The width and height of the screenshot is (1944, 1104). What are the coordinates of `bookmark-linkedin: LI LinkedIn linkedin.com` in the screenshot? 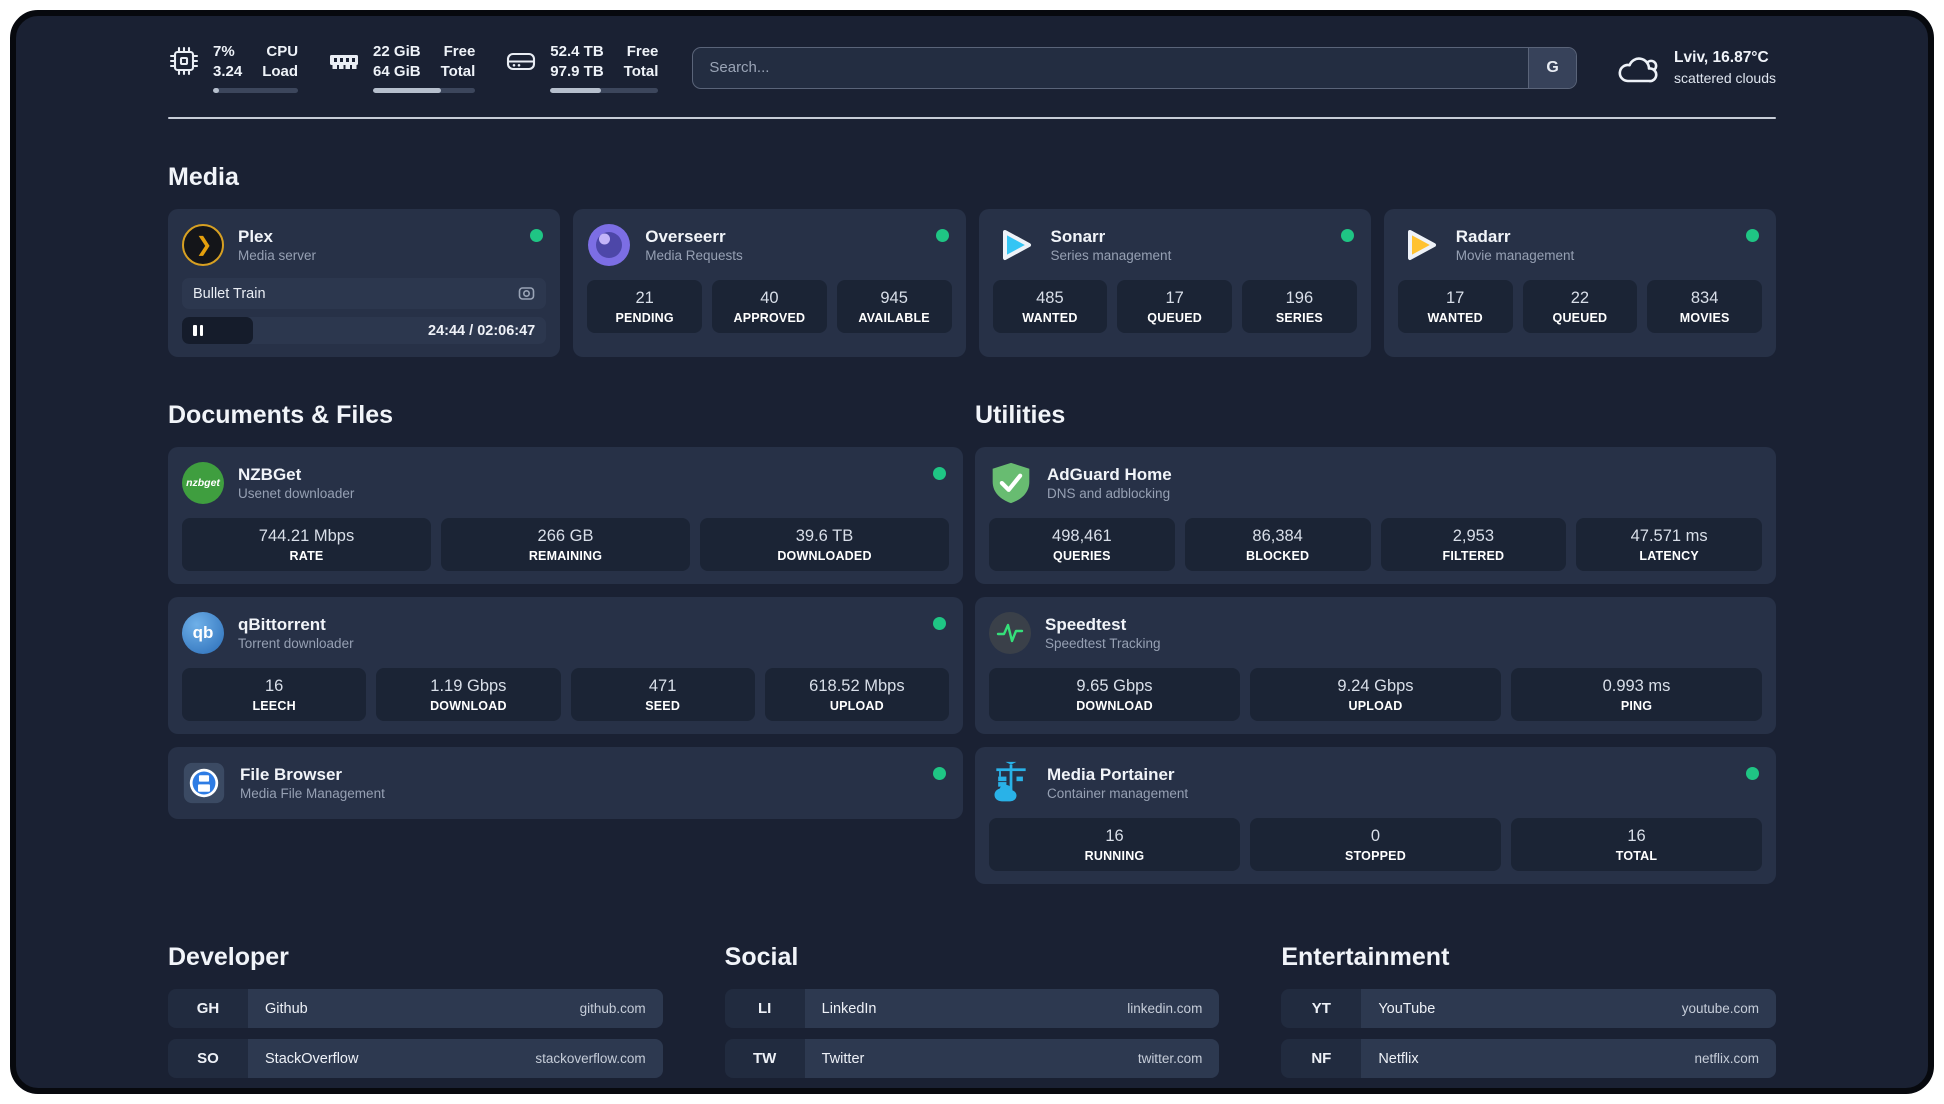 It's located at (972, 1008).